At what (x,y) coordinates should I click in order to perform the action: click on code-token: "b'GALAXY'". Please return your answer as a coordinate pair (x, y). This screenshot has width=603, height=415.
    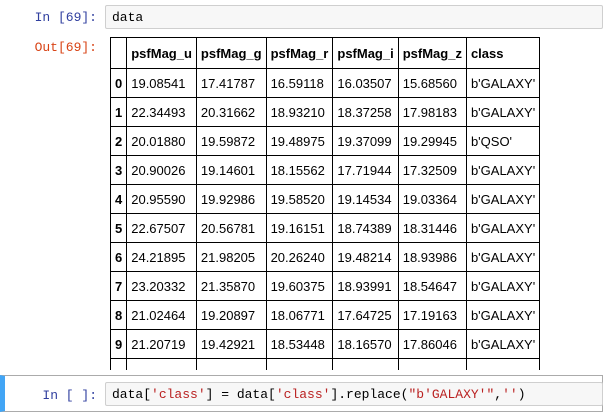
    Looking at the image, I should click on (451, 394).